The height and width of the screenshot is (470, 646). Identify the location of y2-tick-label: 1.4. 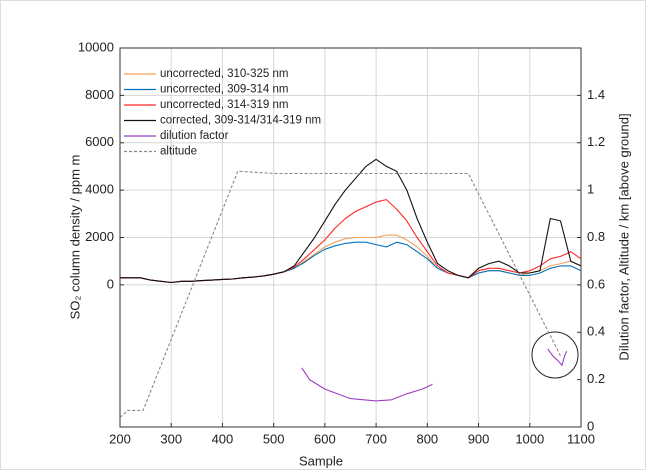
(596, 94).